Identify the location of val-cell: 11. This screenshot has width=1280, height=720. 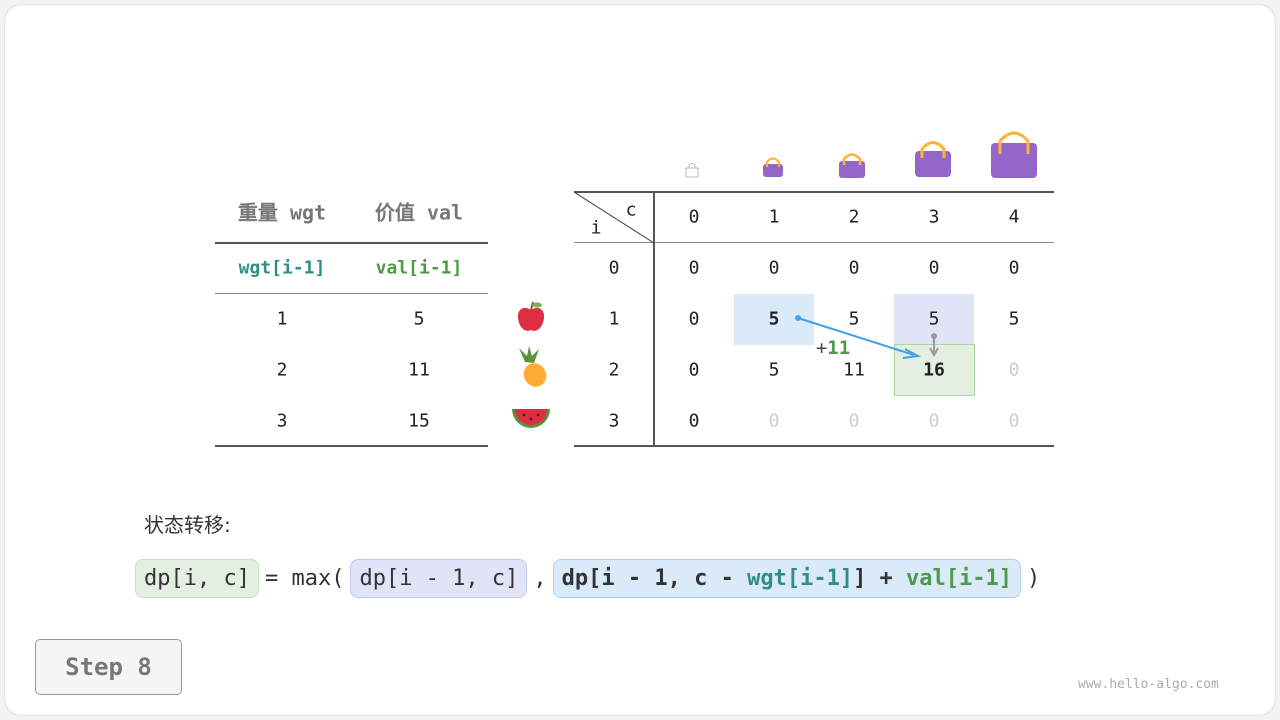
(419, 370).